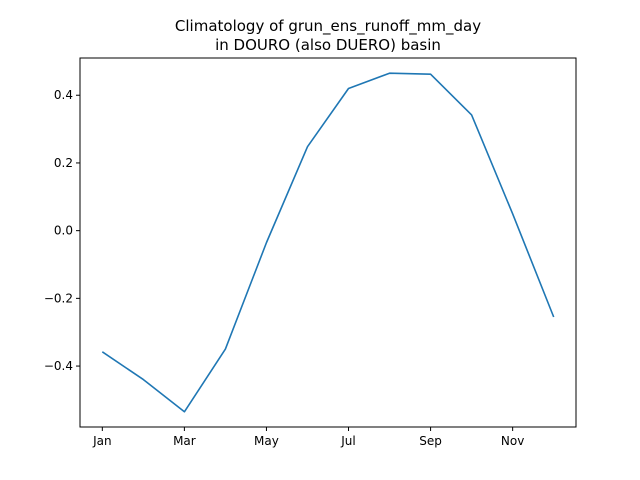 Image resolution: width=640 pixels, height=480 pixels. What do you see at coordinates (184, 441) in the screenshot?
I see `x-tick-label: Mar` at bounding box center [184, 441].